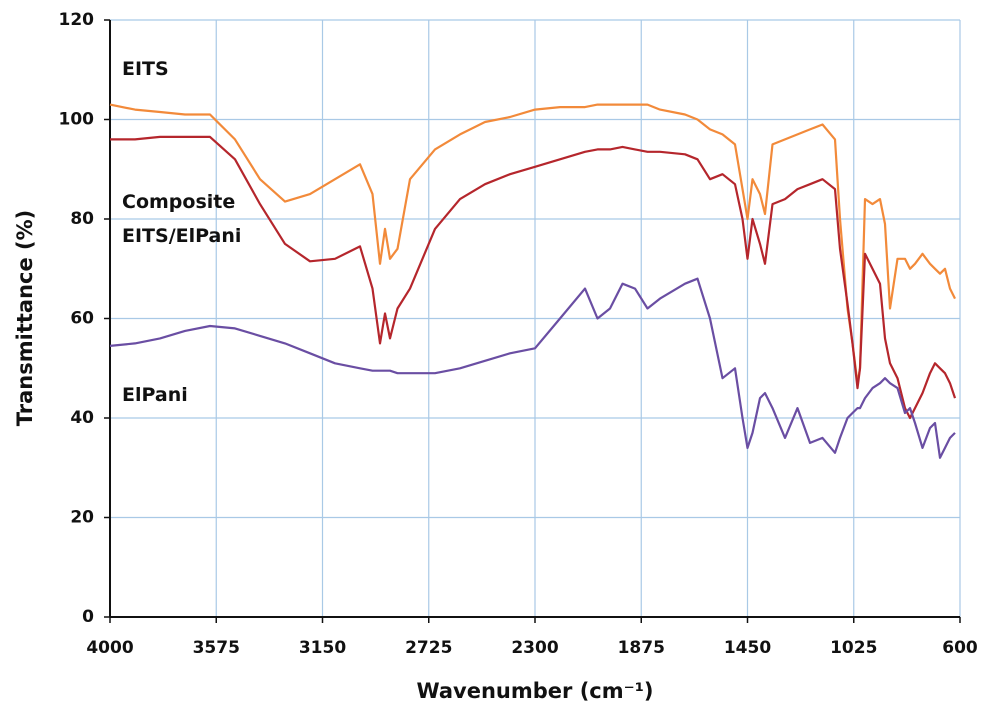  I want to click on series-label: Composite EITS/ElPani, so click(182, 219).